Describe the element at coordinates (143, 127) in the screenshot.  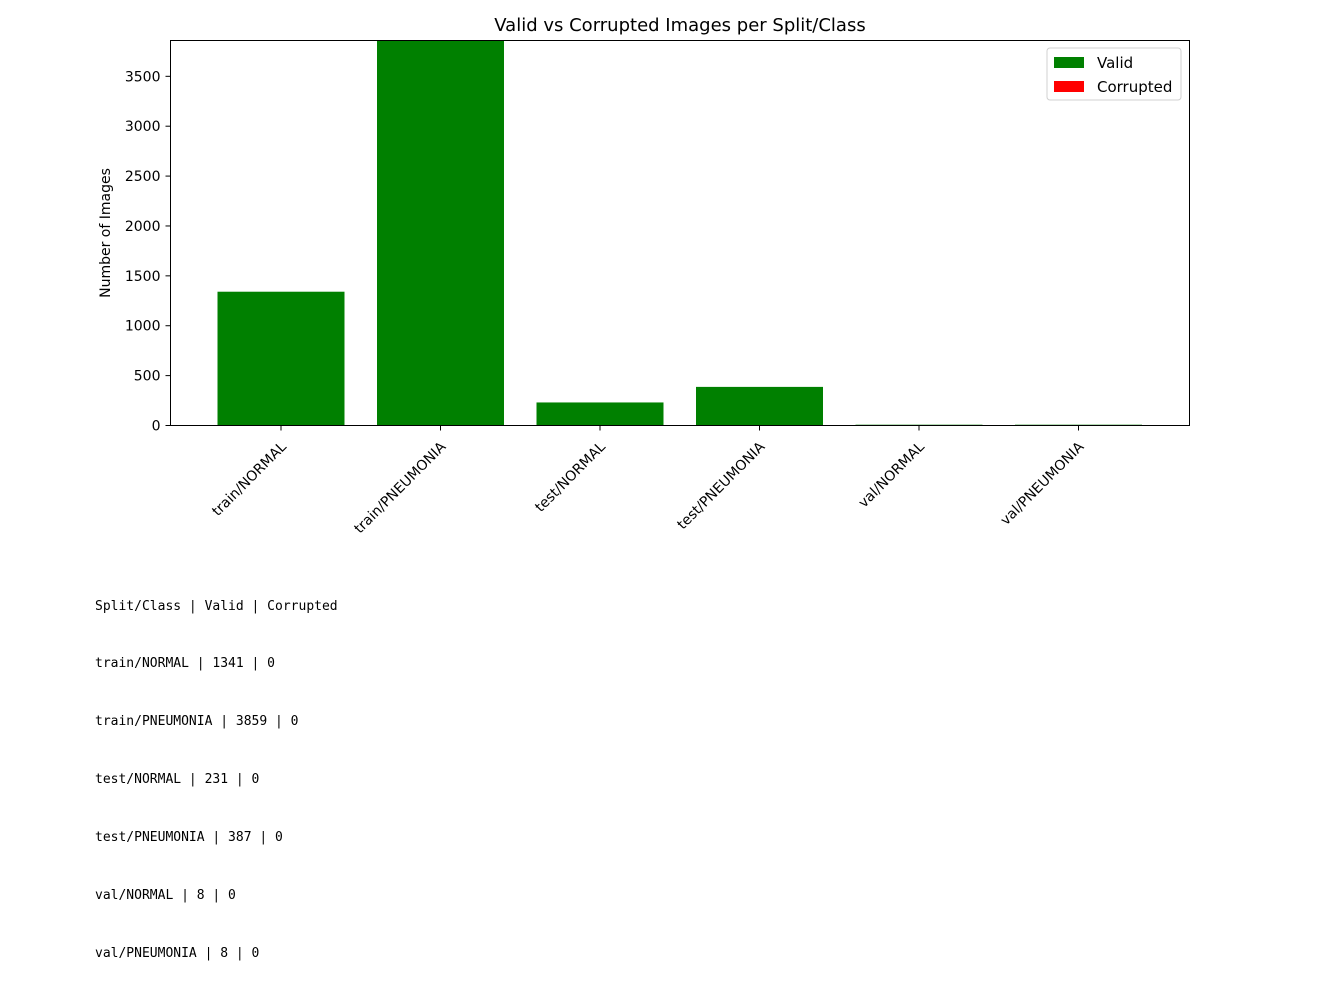
I see `y-tick-label: 3000` at that location.